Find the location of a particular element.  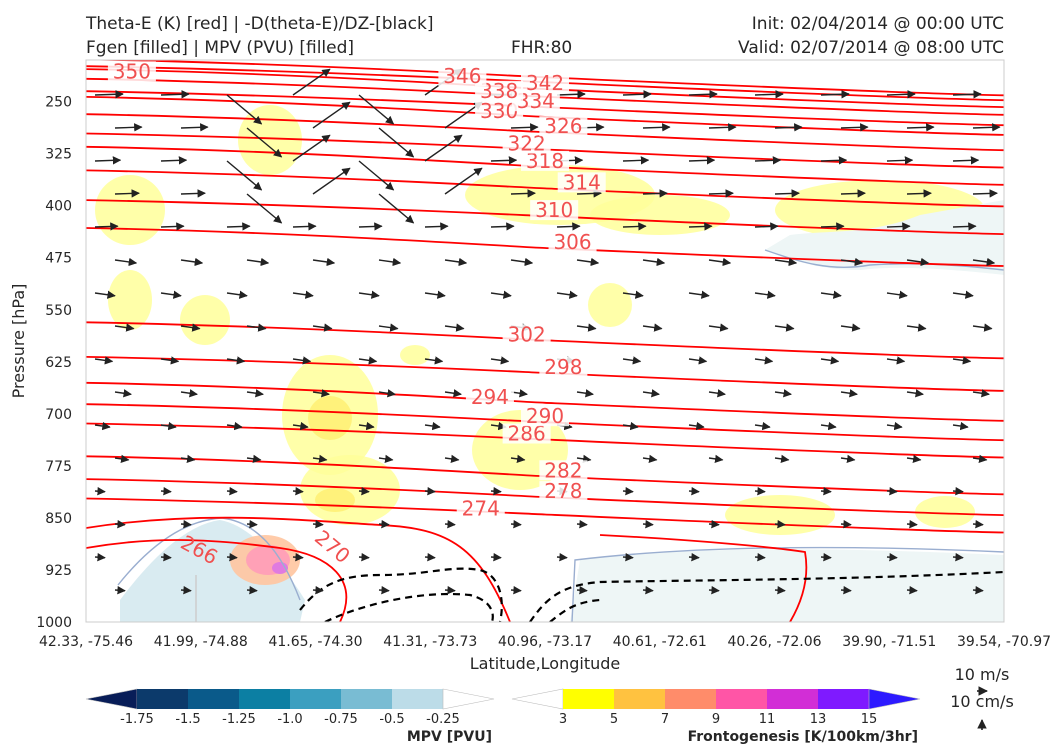

y-tick-label: 925 is located at coordinates (58, 571).